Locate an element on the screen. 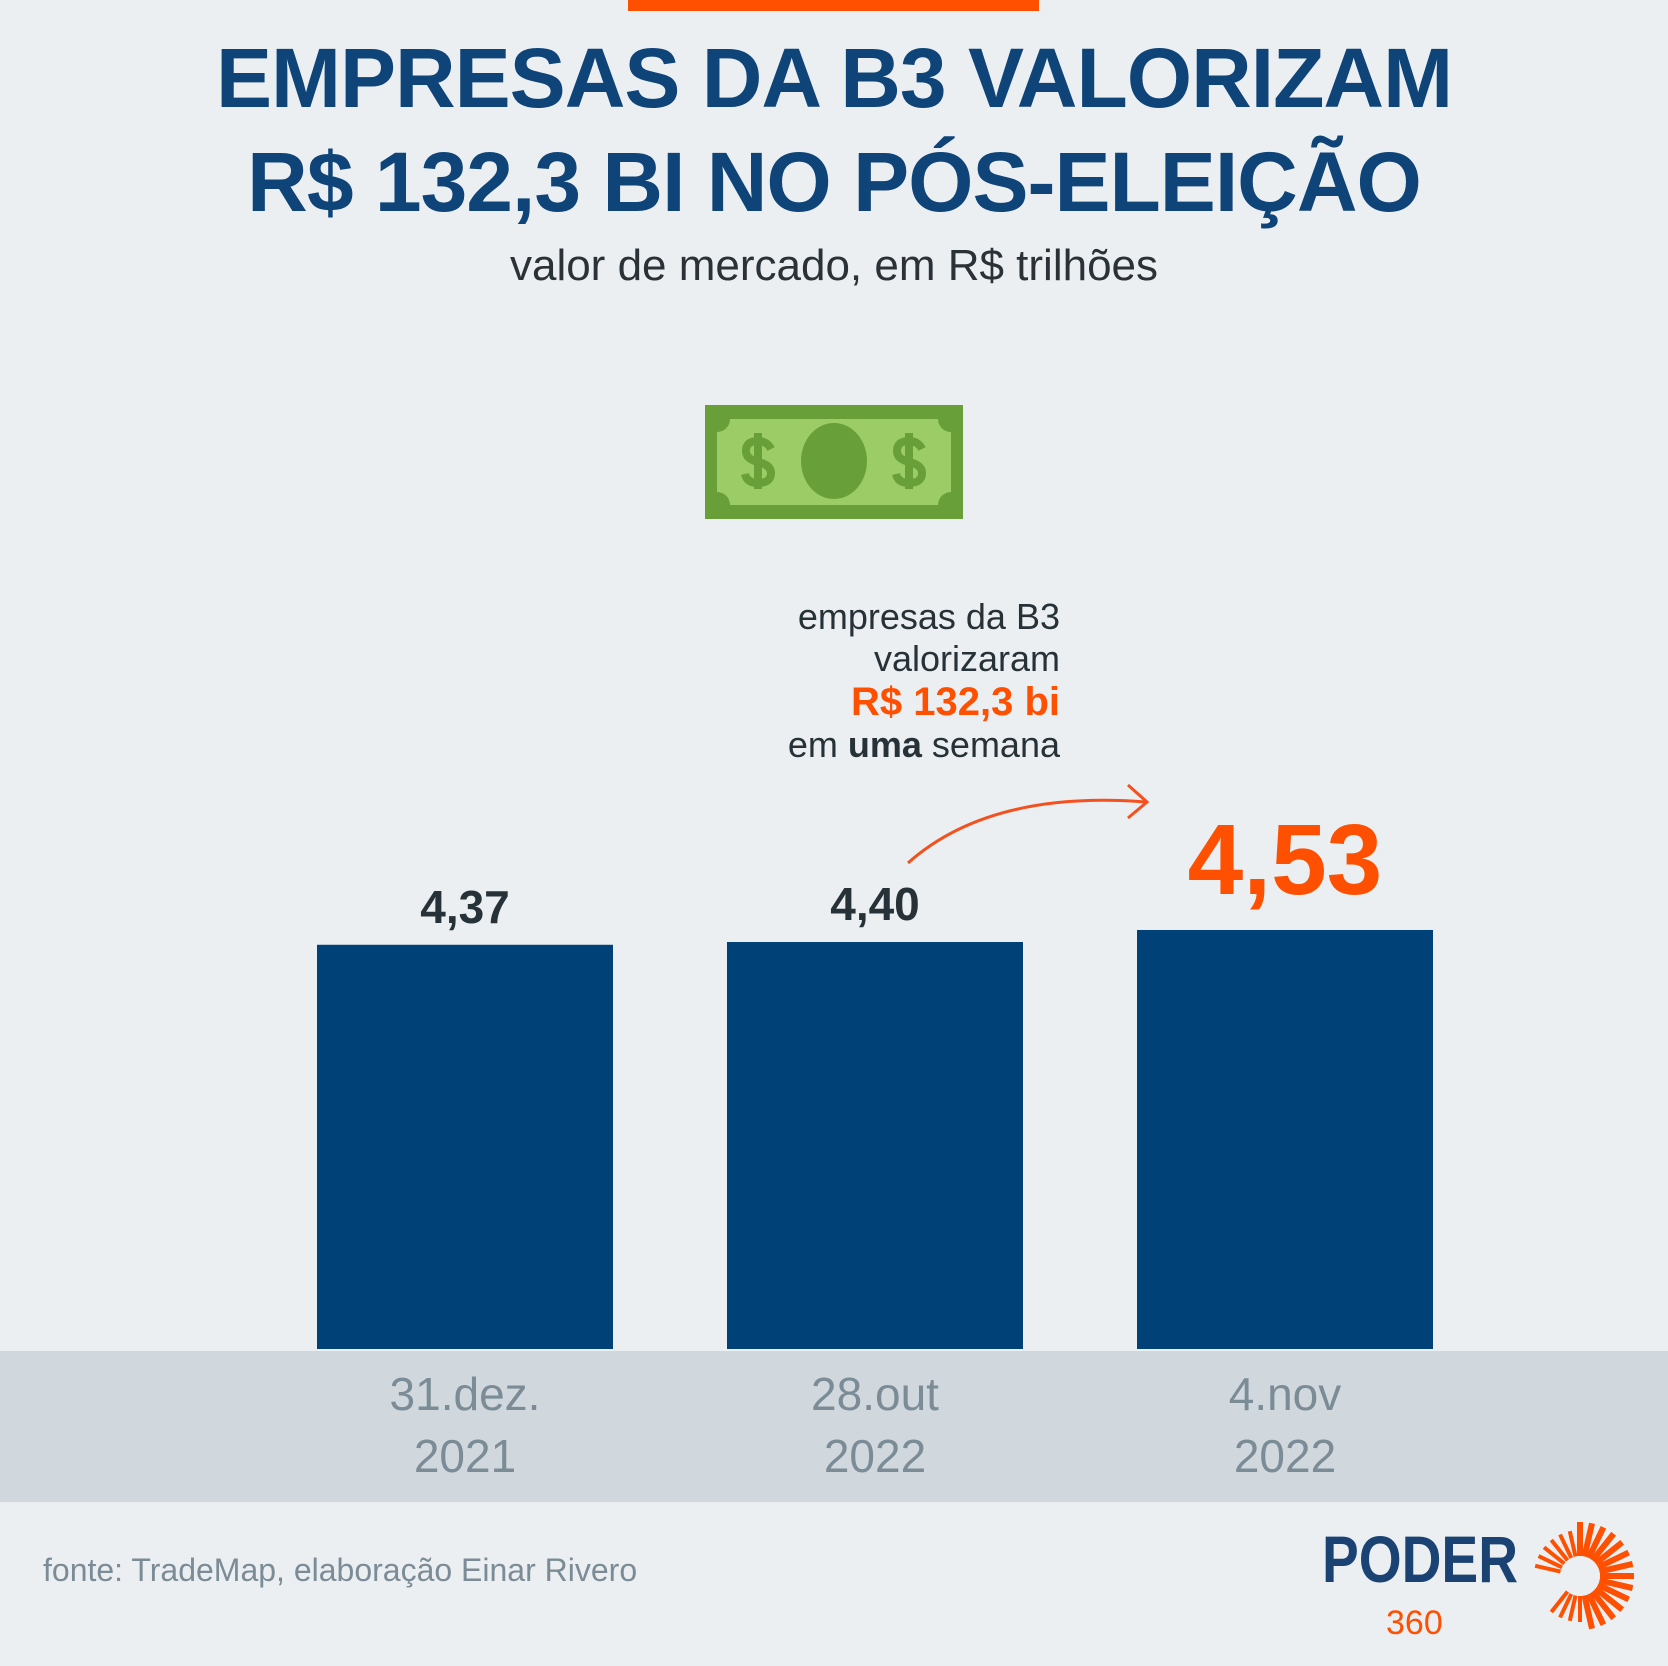  annotation-line-2: valorizaram is located at coordinates (966, 658).